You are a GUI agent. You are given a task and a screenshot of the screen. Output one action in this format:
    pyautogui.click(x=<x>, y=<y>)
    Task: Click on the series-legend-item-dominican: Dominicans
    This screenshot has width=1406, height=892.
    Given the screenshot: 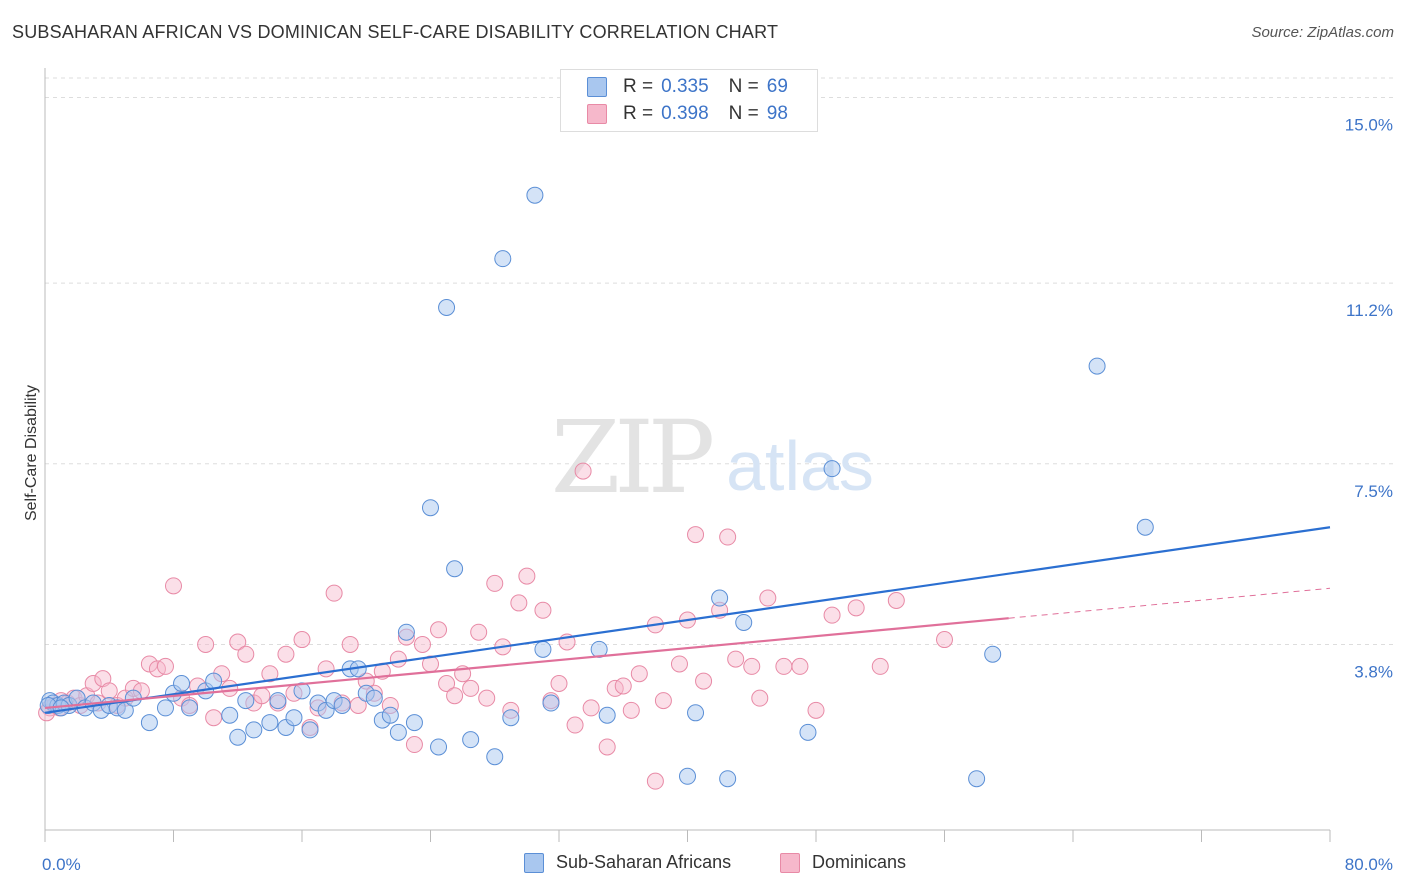 What is the action you would take?
    pyautogui.click(x=843, y=862)
    